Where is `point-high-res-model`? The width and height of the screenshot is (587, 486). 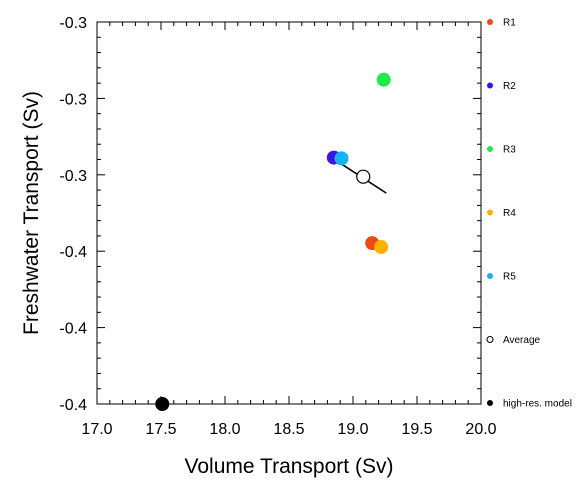
point-high-res-model is located at coordinates (162, 404).